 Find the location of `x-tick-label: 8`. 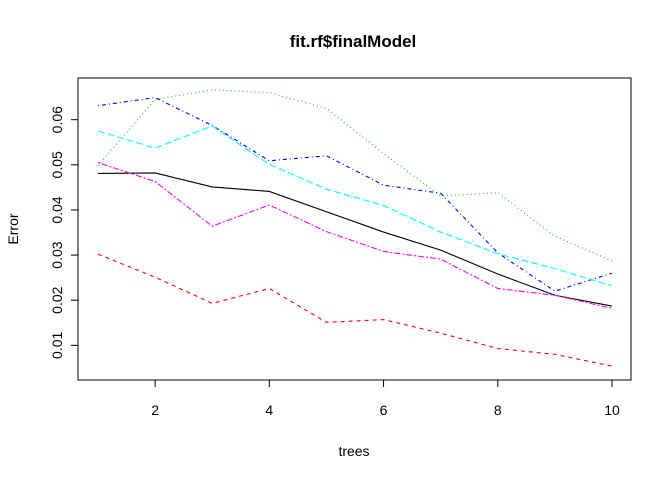

x-tick-label: 8 is located at coordinates (498, 410).